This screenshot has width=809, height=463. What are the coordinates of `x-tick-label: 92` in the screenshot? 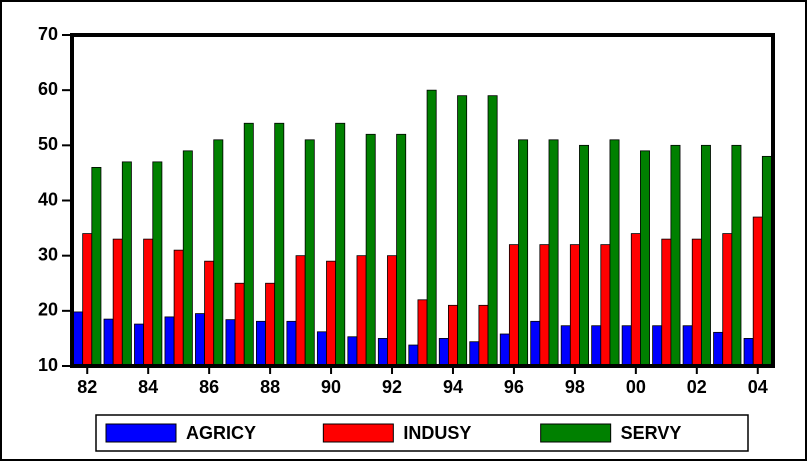 It's located at (392, 387).